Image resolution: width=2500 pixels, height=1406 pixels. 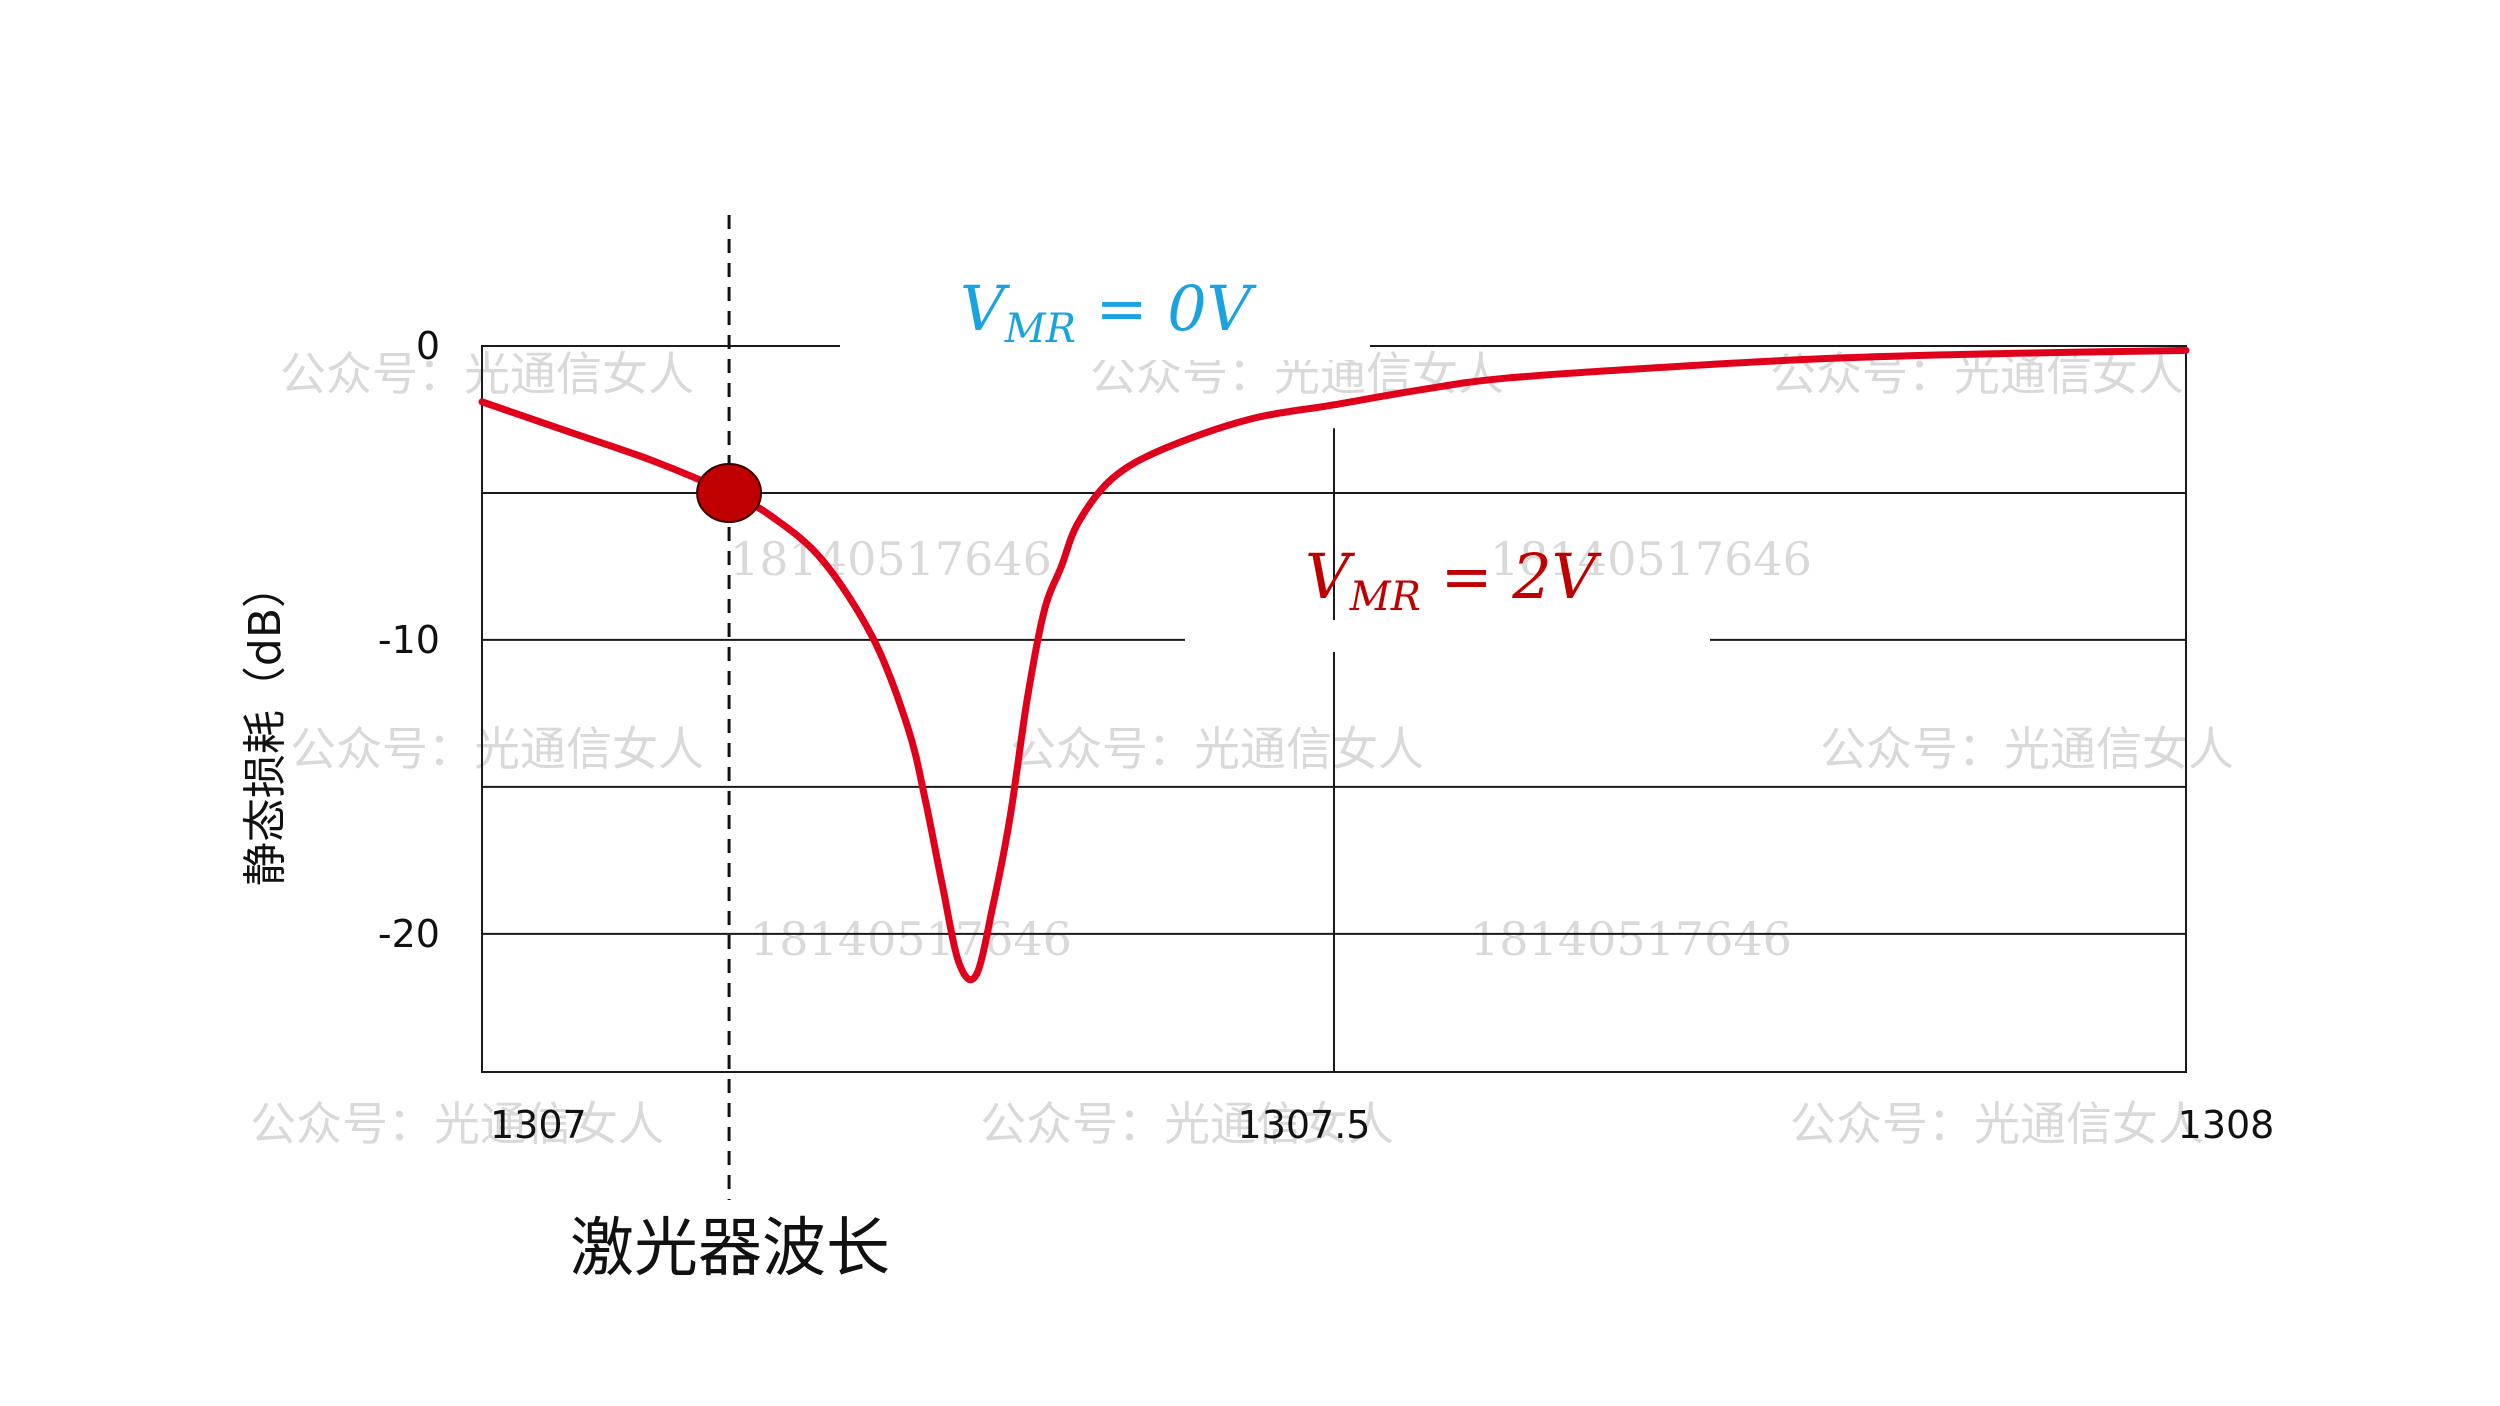 I want to click on x-axis-label: 激光器波长, so click(x=730, y=1249).